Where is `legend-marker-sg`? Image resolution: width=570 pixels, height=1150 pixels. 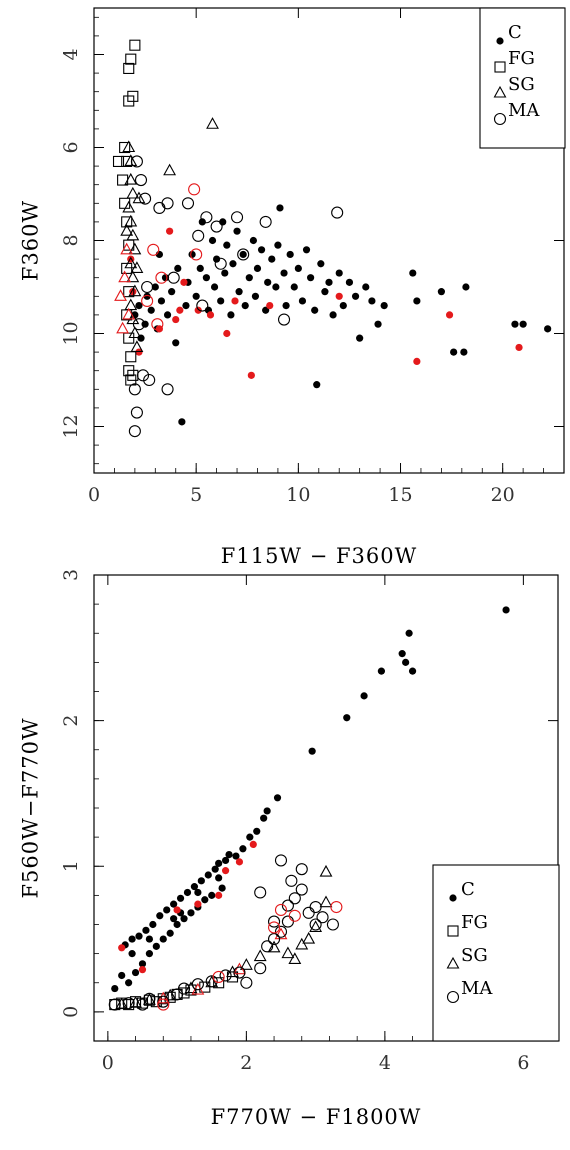
legend-marker-sg is located at coordinates (453, 962).